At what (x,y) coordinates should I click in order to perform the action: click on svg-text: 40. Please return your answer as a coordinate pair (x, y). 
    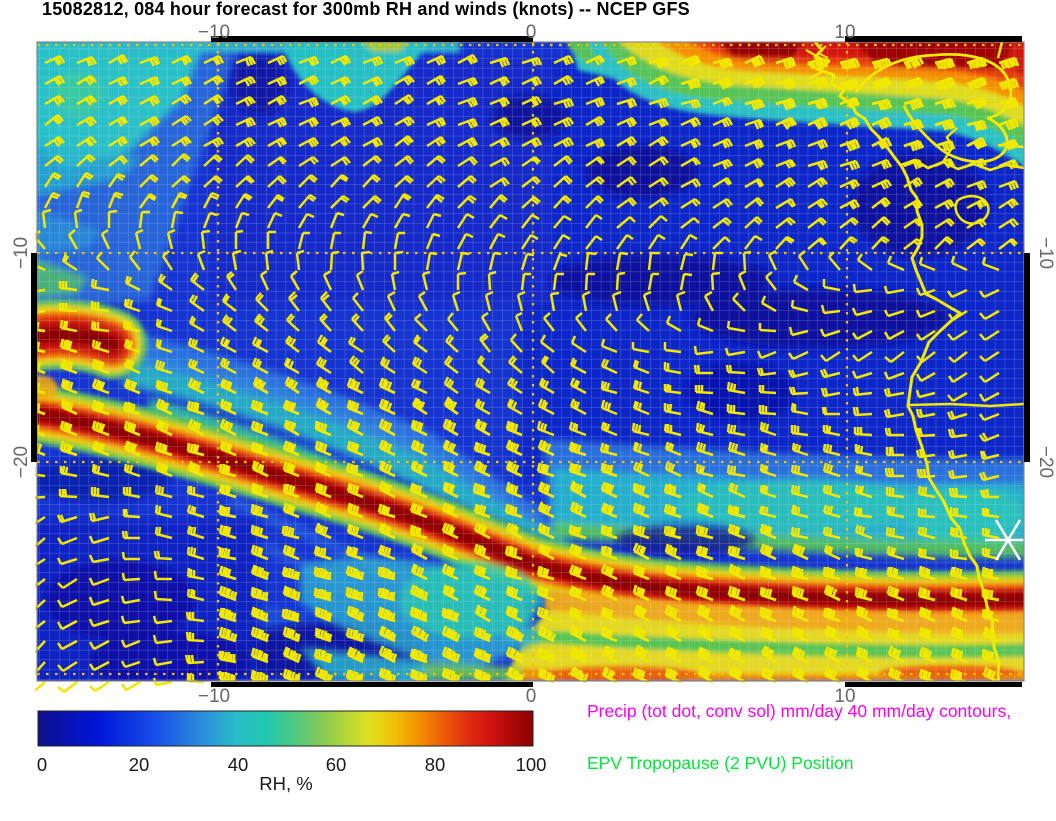
    Looking at the image, I should click on (238, 764).